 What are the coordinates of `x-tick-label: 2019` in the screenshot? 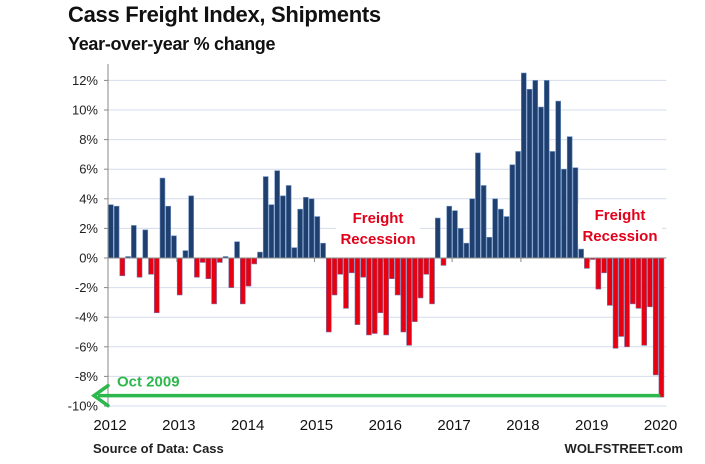 It's located at (591, 425).